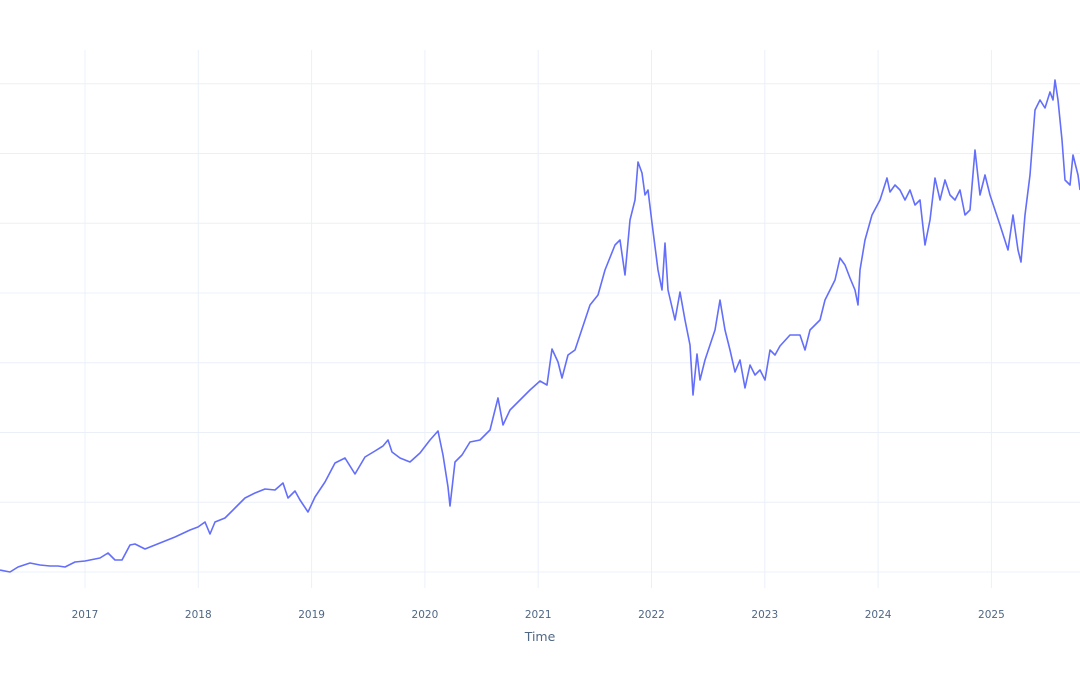 This screenshot has width=1080, height=675. Describe the element at coordinates (425, 615) in the screenshot. I see `x-tick-label: 2020` at that location.